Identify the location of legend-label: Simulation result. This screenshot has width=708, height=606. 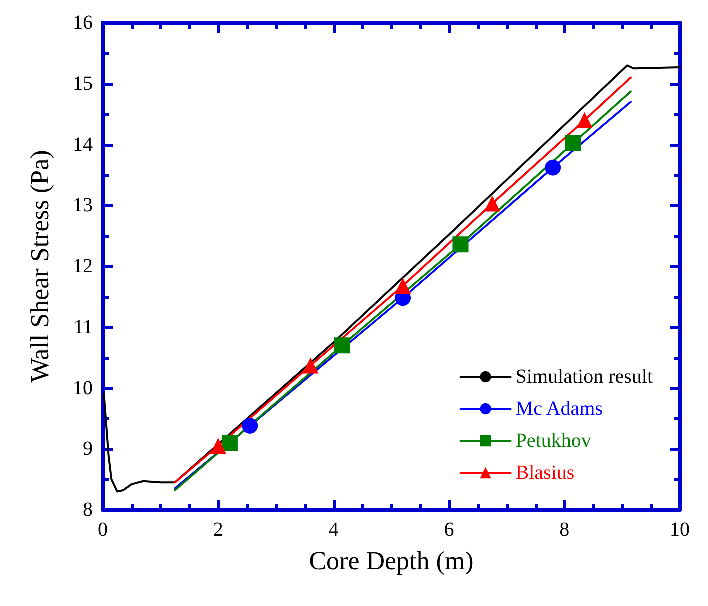
(585, 377).